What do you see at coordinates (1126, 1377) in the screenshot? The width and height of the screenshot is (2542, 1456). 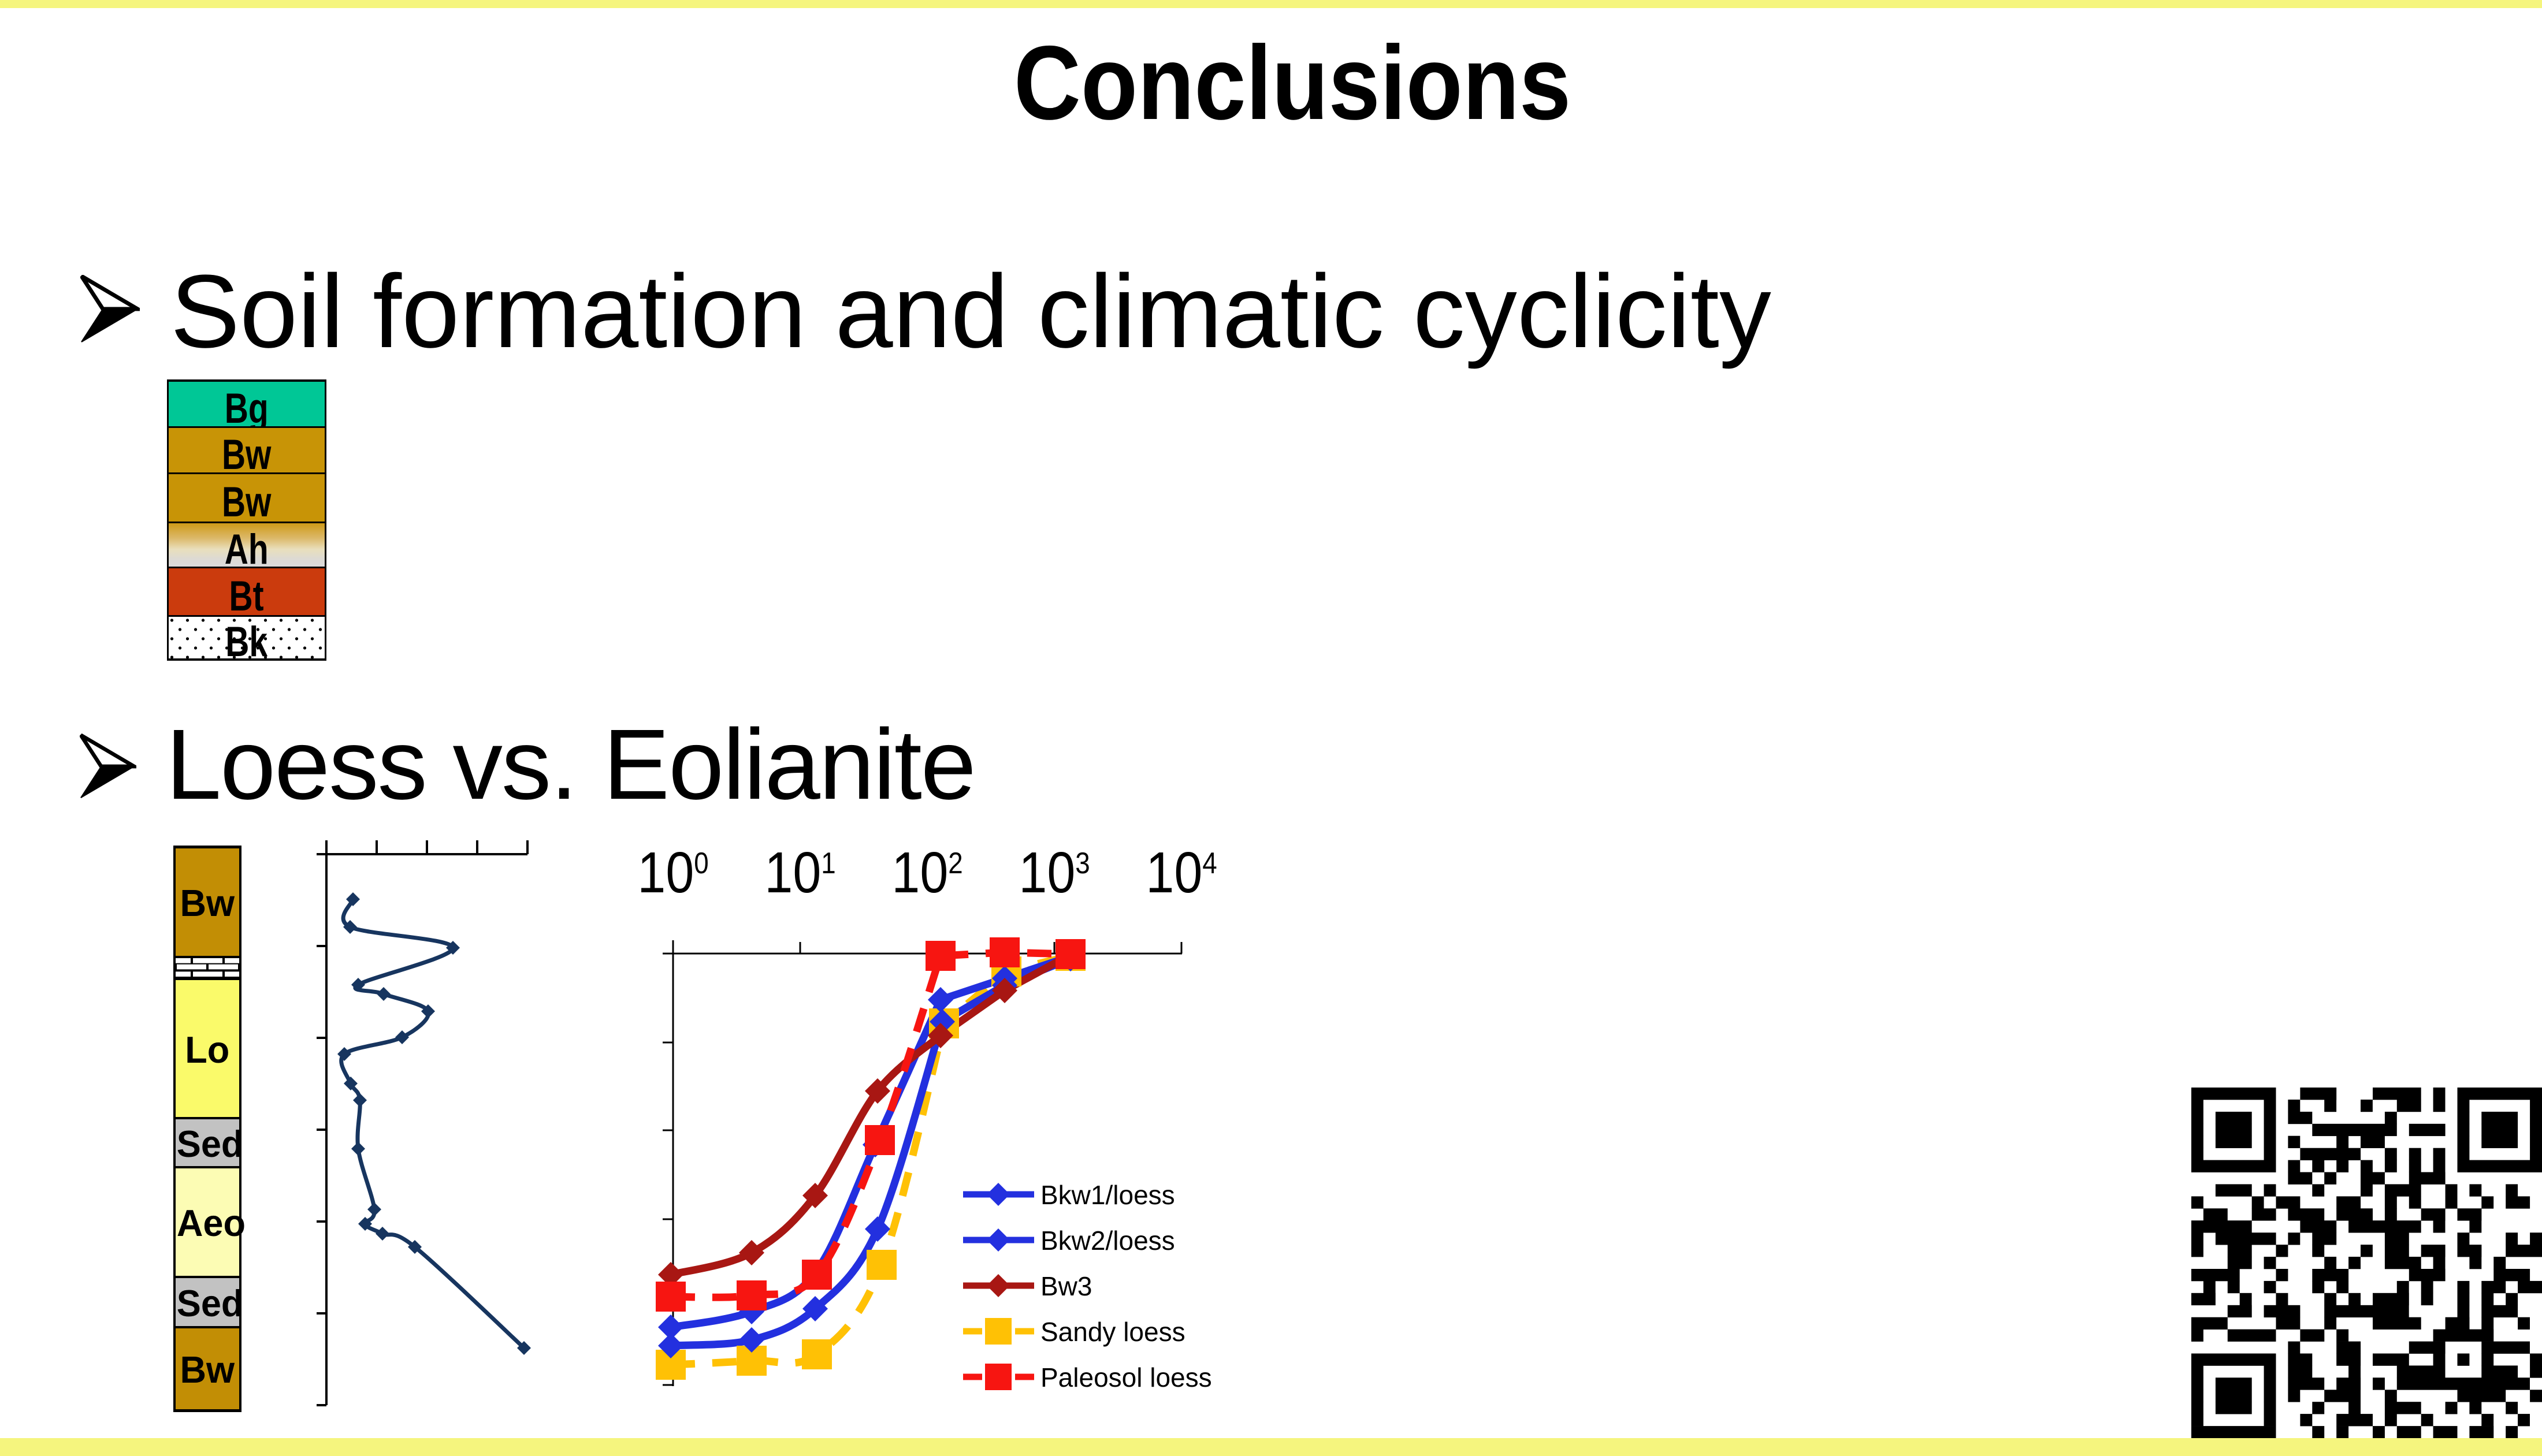 I see `svg-text: Paleosol loess` at bounding box center [1126, 1377].